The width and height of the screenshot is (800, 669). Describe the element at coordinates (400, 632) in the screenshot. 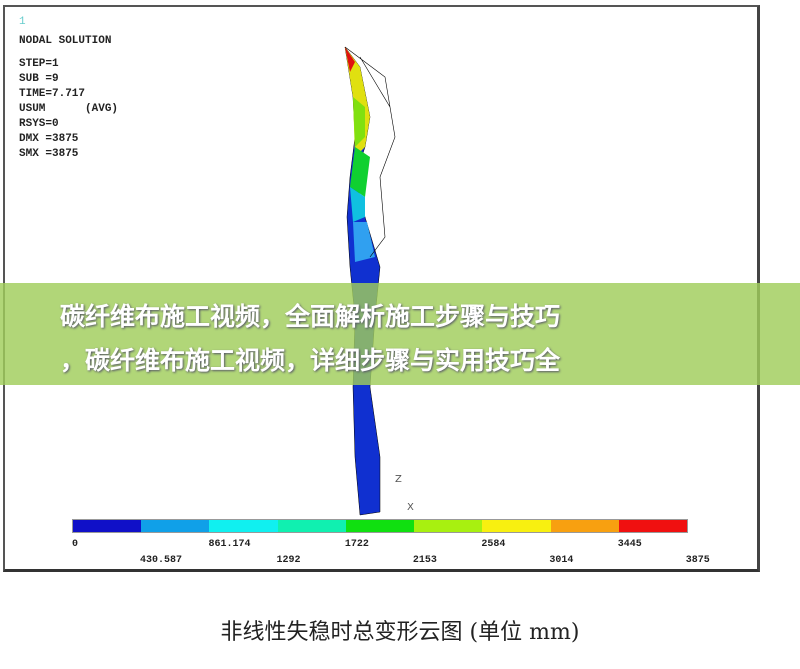

I see `figure-caption: 非线性失稳时总变形云图 (单位 mm)` at that location.